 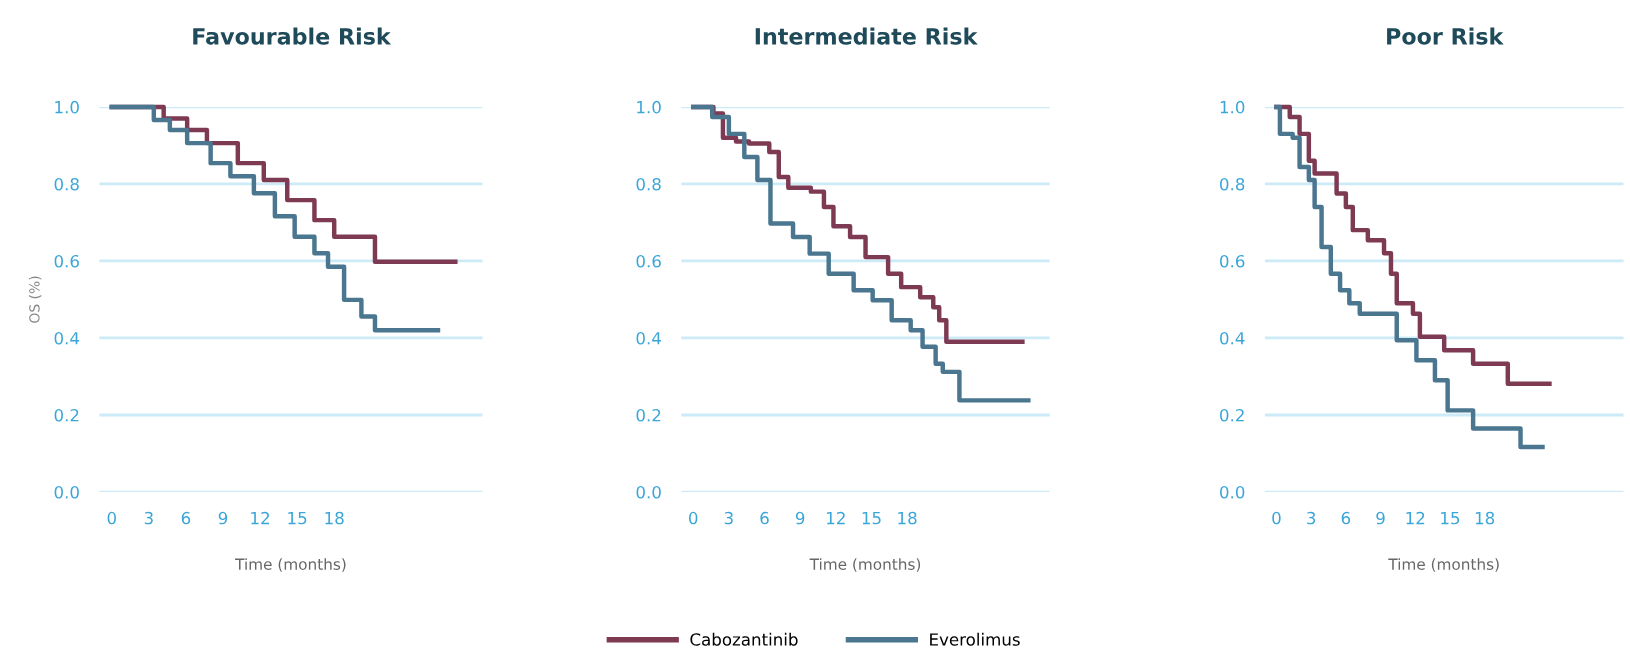 What do you see at coordinates (744, 639) in the screenshot?
I see `legend-label: Cabozantinib` at bounding box center [744, 639].